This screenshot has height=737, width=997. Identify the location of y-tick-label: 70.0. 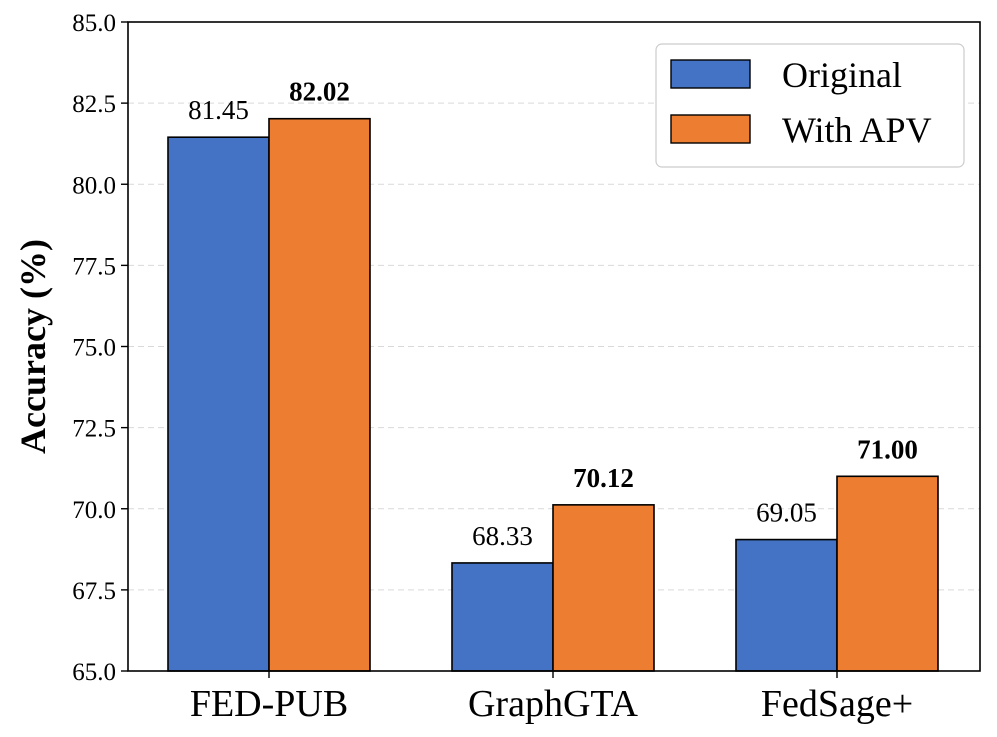
(94, 510).